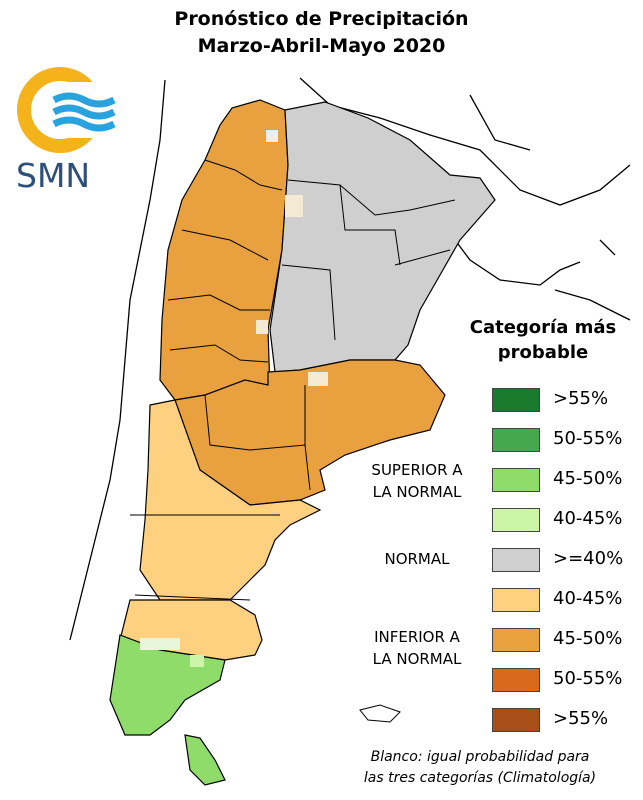 The width and height of the screenshot is (643, 800). Describe the element at coordinates (480, 757) in the screenshot. I see `legend-note: Blanco: igual probabilidad para` at that location.